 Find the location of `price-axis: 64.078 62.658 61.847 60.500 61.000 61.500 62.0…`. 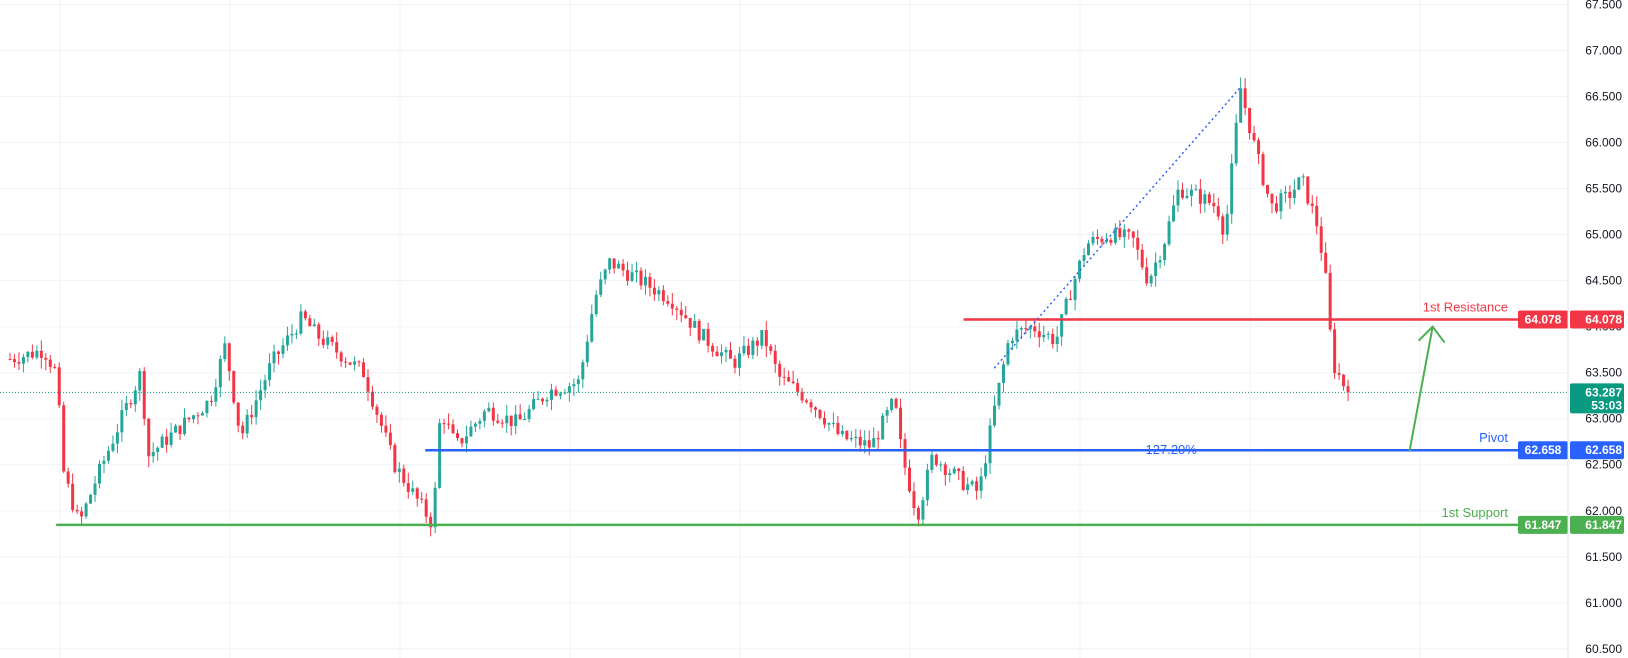

price-axis: 64.078 62.658 61.847 60.500 61.000 61.500 62.0… is located at coordinates (1573, 329).